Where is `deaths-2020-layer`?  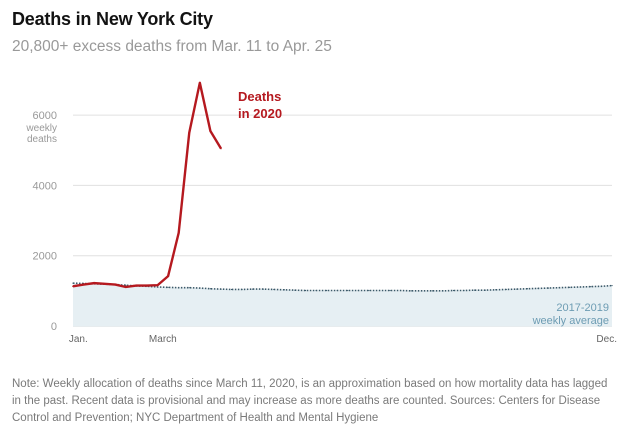 deaths-2020-layer is located at coordinates (147, 185).